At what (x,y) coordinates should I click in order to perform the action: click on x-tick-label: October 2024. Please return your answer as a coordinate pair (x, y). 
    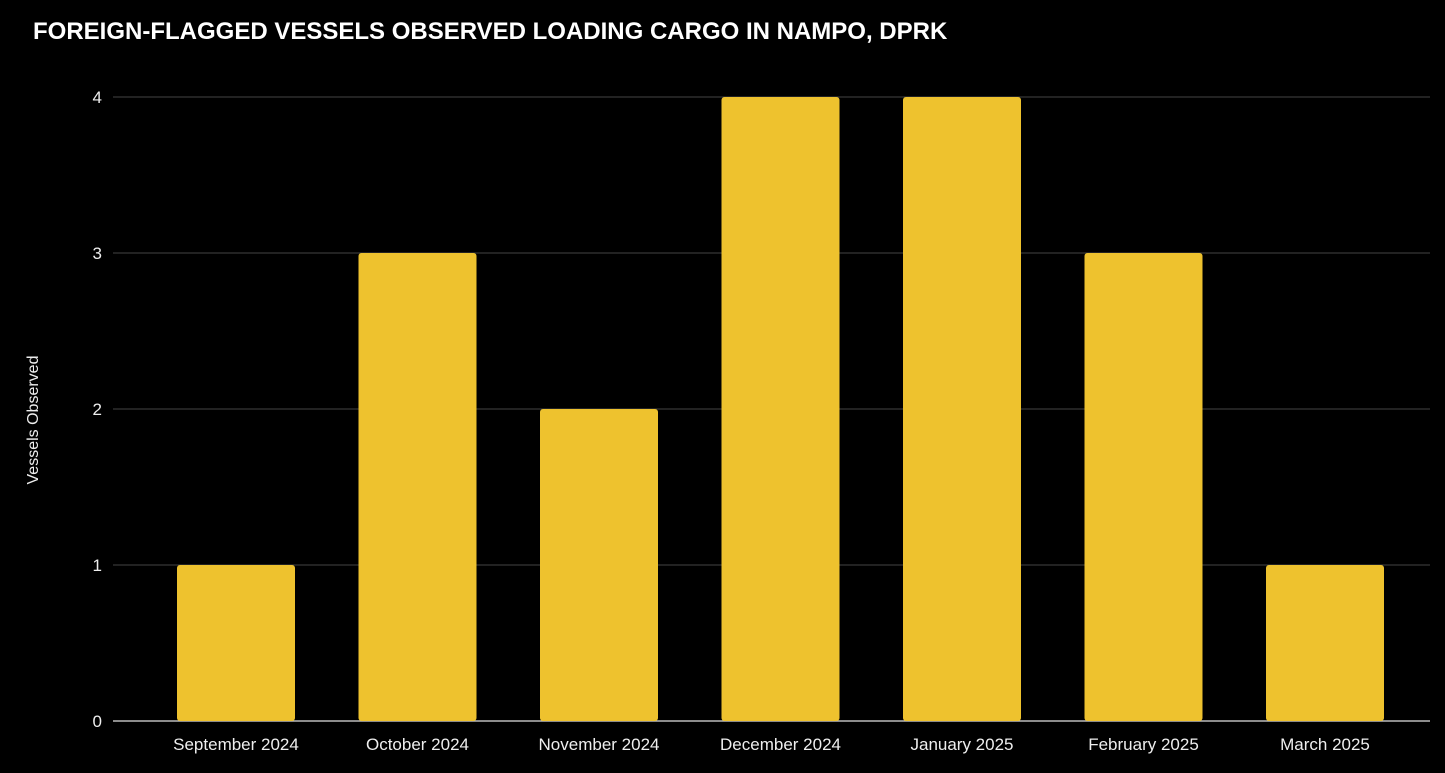
    Looking at the image, I should click on (417, 744).